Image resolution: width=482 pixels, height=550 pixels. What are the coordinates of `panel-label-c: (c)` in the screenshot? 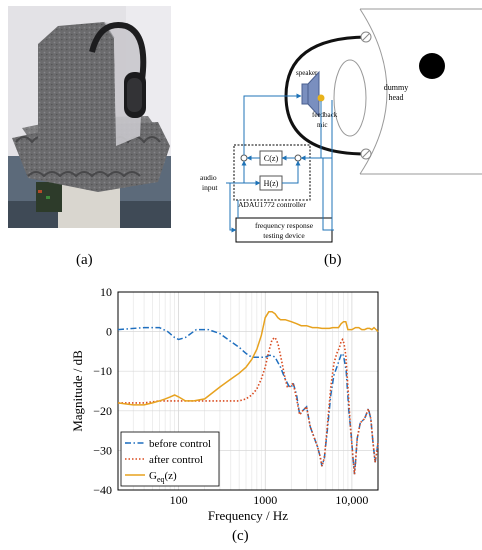 It's located at (240, 536).